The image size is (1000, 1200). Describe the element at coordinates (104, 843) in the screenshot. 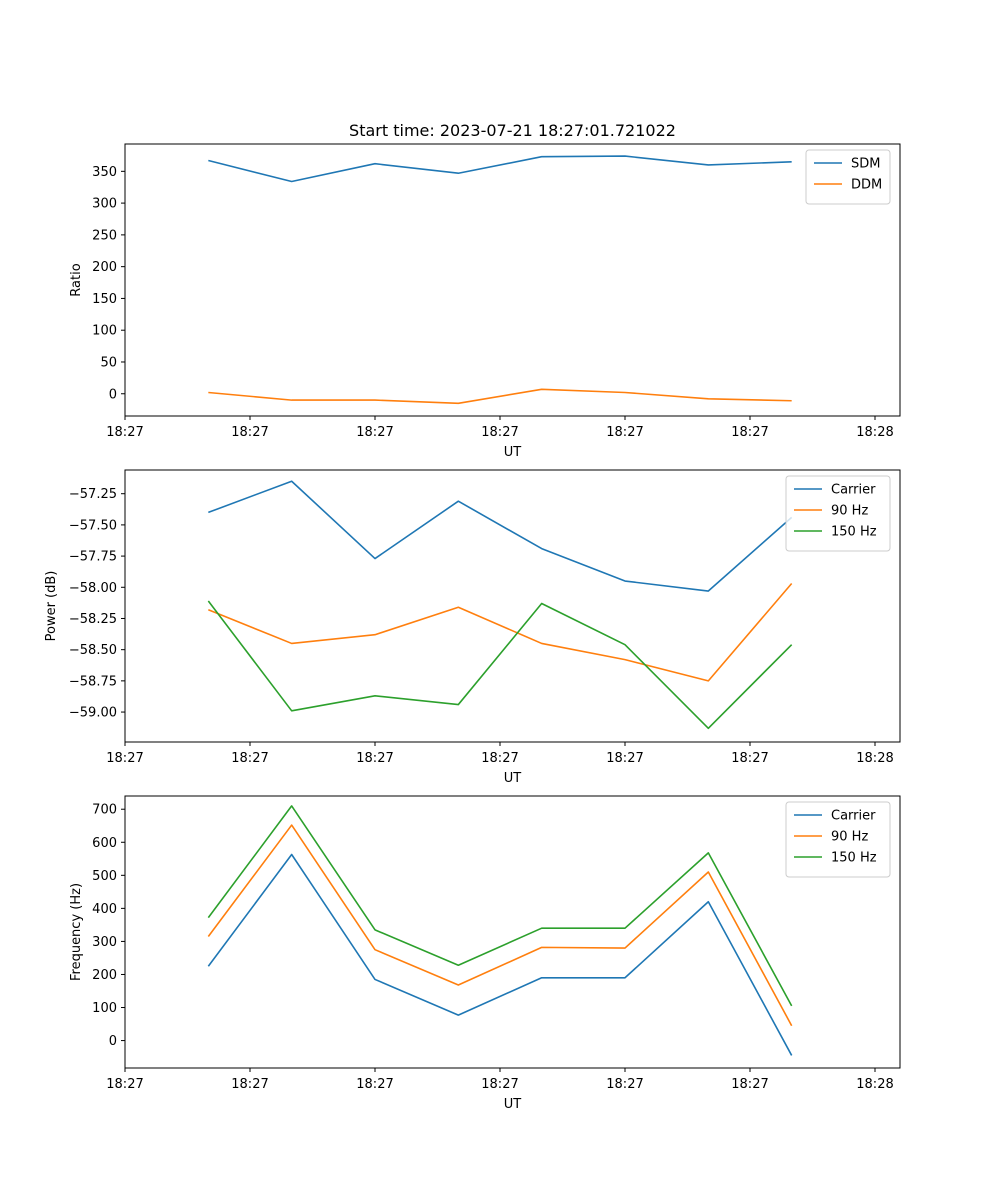

I see `y-tick-label: 600` at that location.